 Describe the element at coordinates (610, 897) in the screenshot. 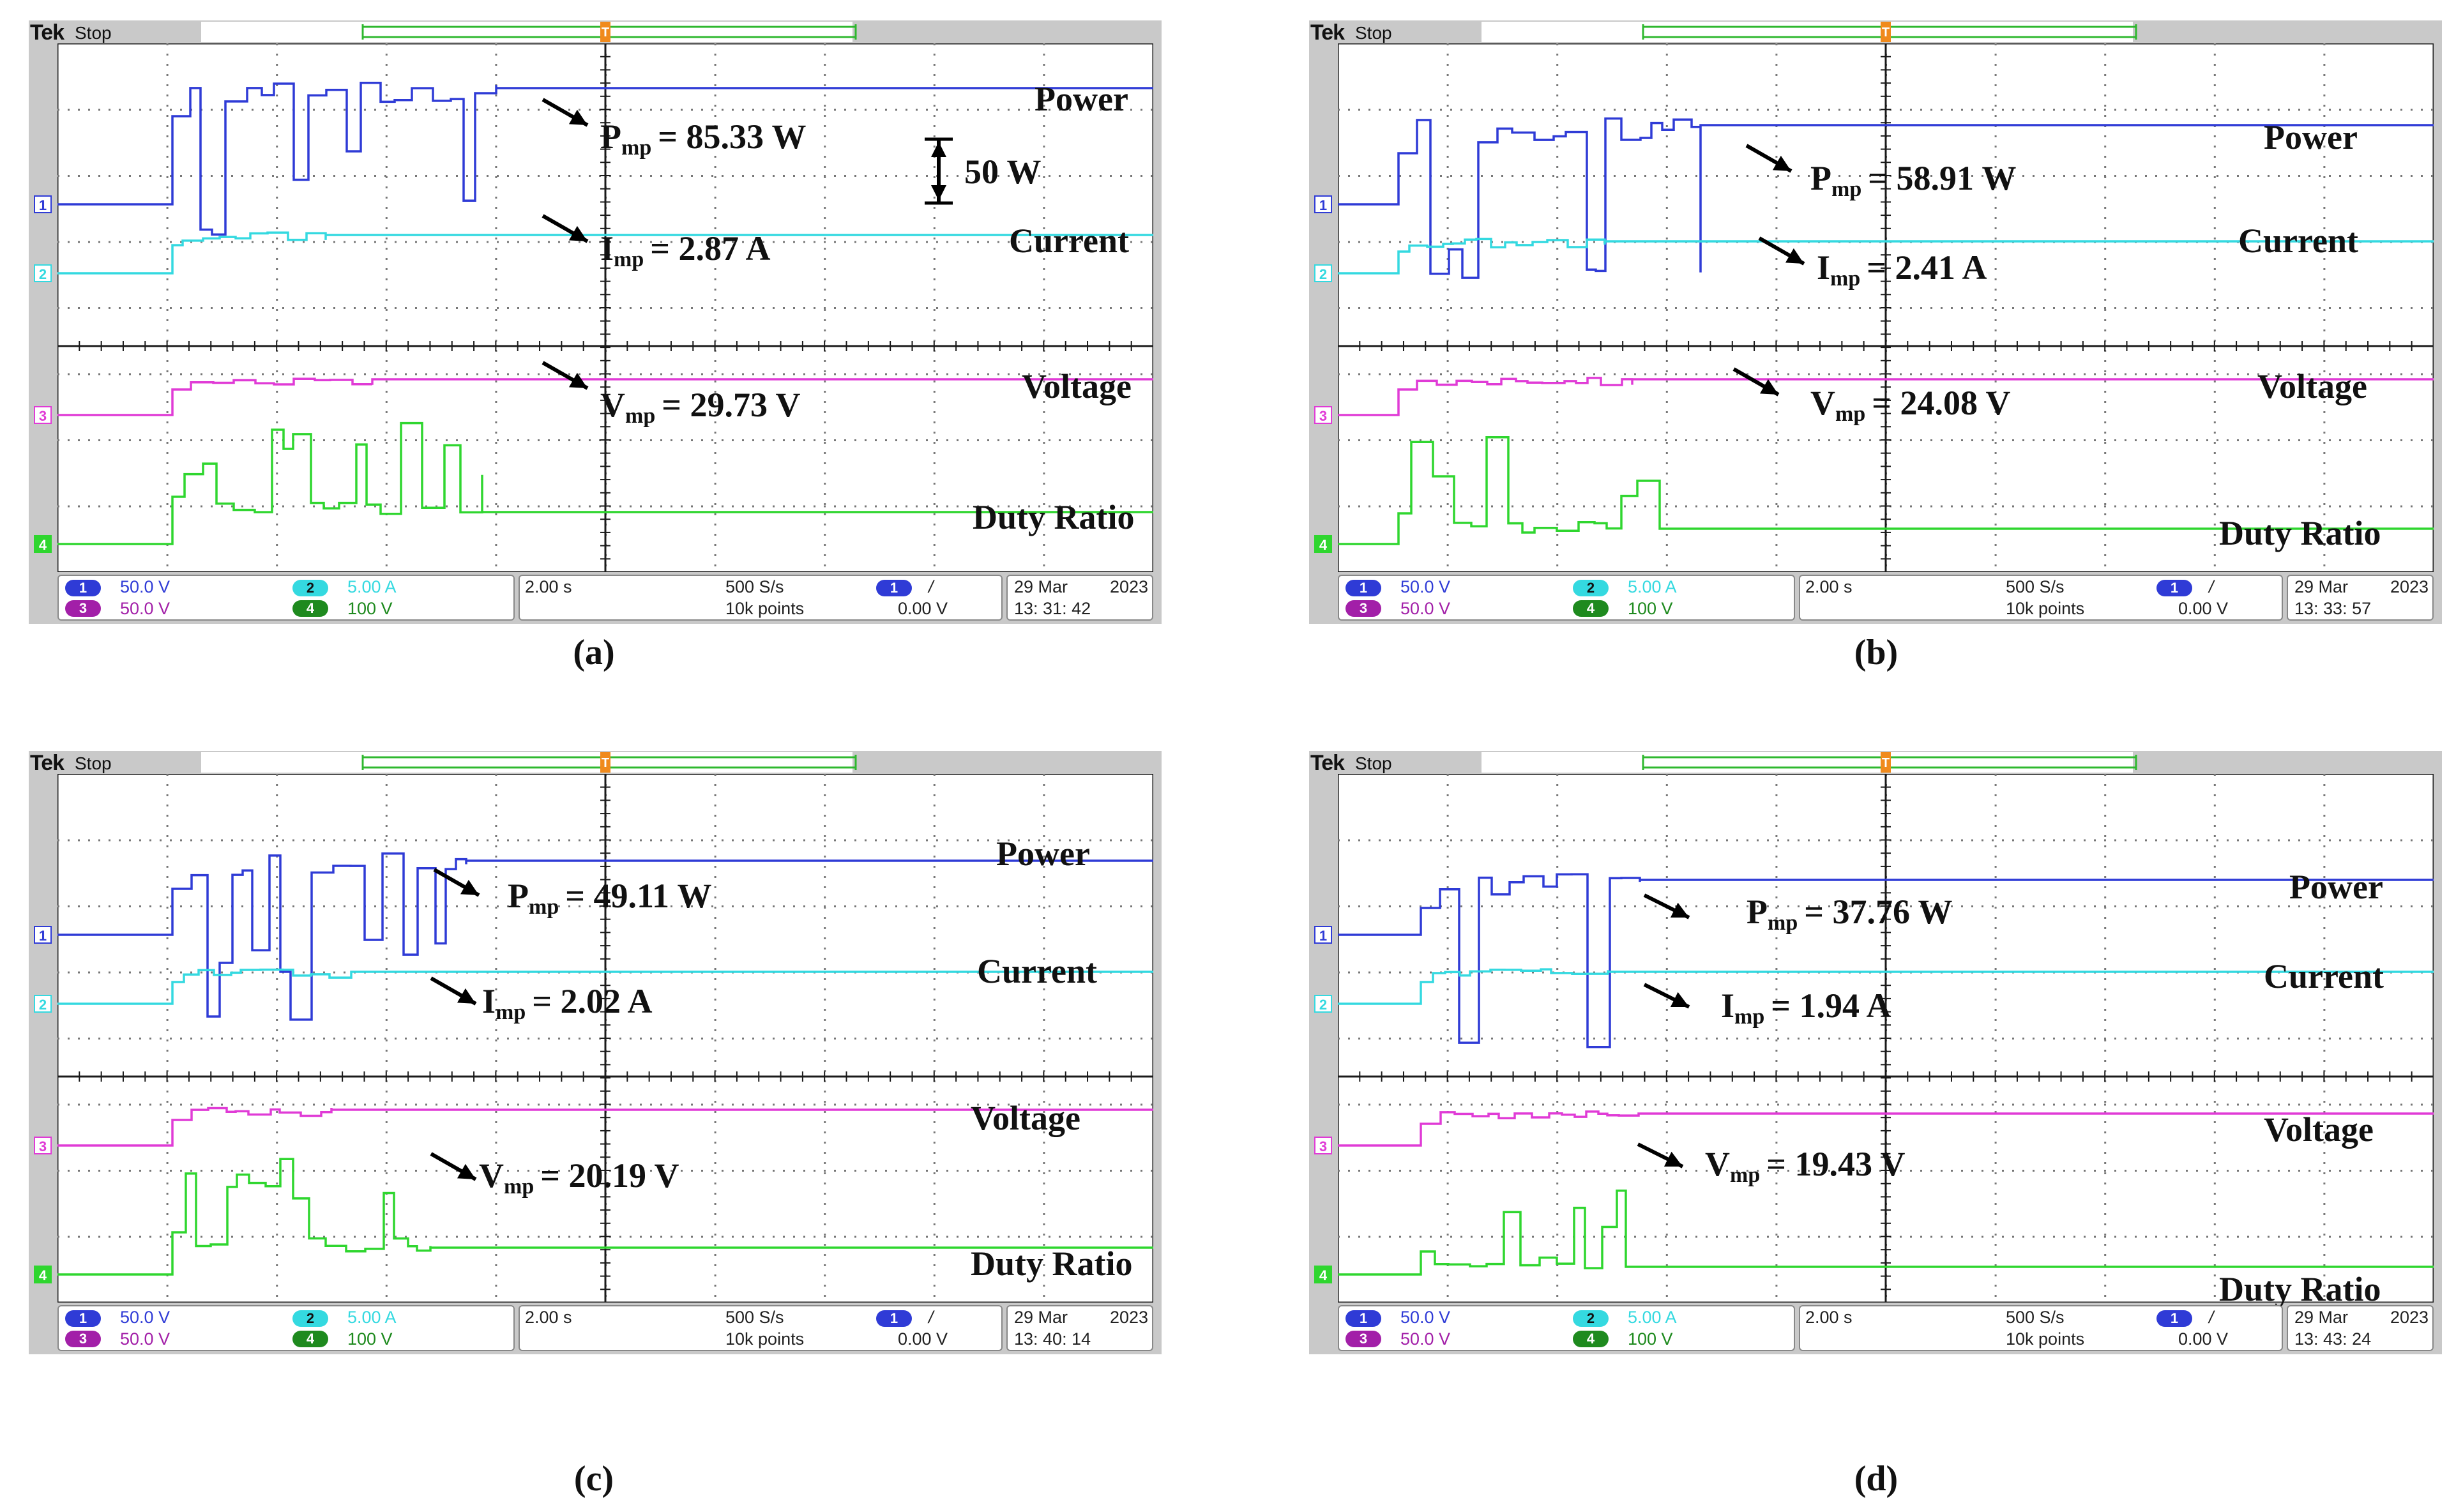

I see `pmp-annotation: Pmp = 49.11 W` at that location.